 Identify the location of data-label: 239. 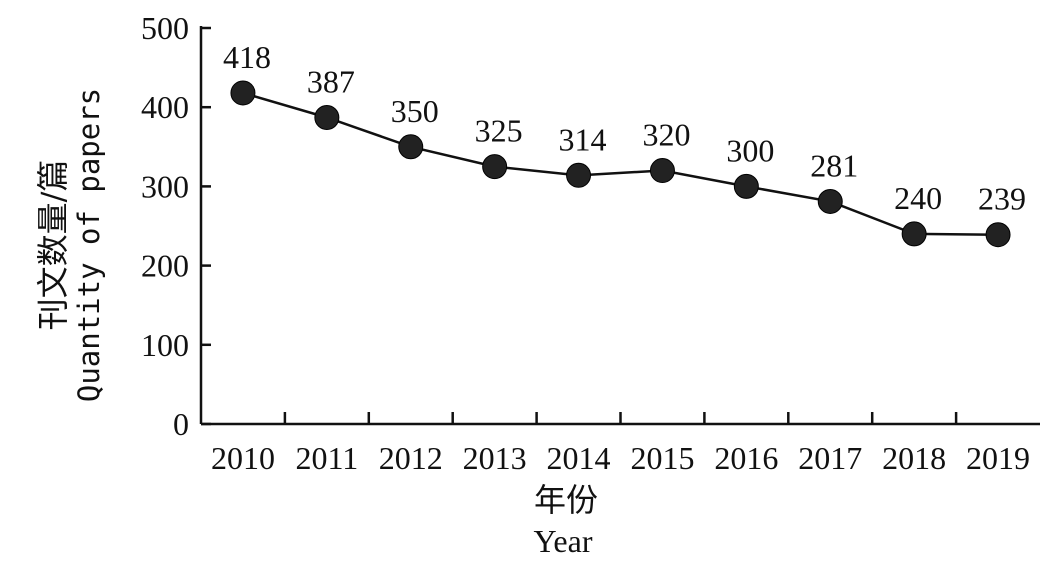
(1002, 199).